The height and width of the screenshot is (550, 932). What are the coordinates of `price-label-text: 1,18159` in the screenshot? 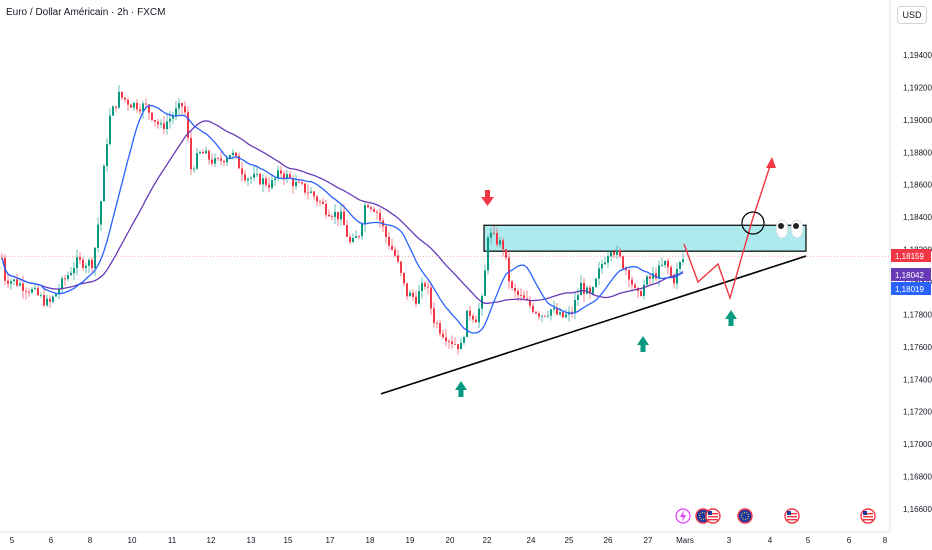 It's located at (909, 256).